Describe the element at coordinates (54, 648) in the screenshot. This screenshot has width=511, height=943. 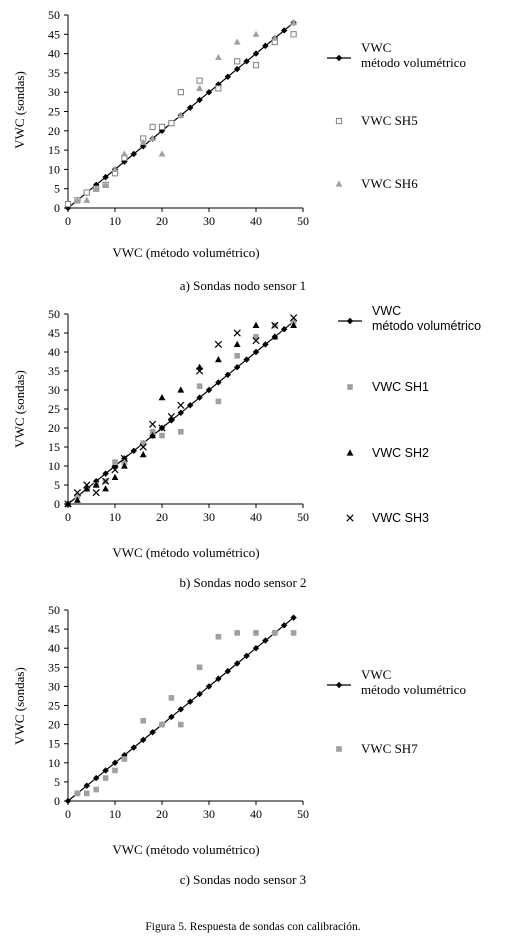
I see `y-tick-label: 40` at that location.